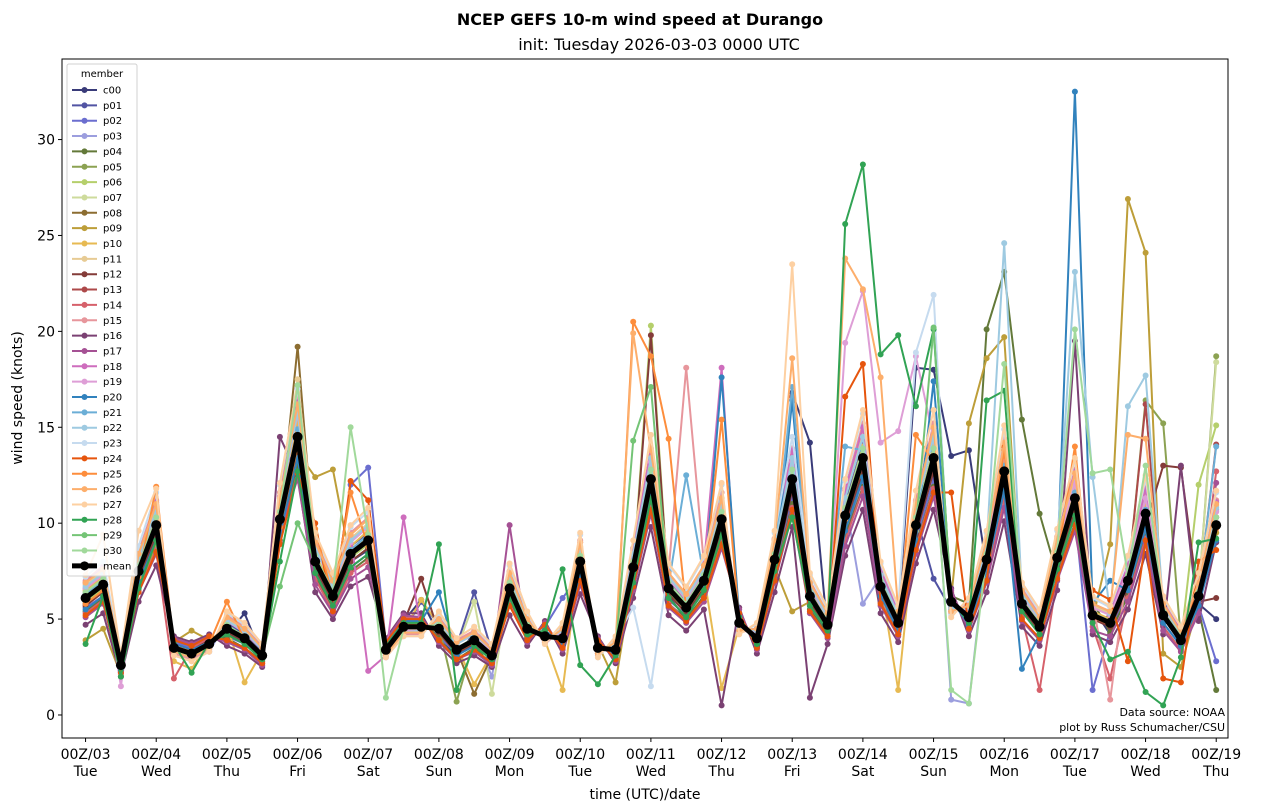 The width and height of the screenshot is (1266, 812). I want to click on p02-point, so click(368, 467).